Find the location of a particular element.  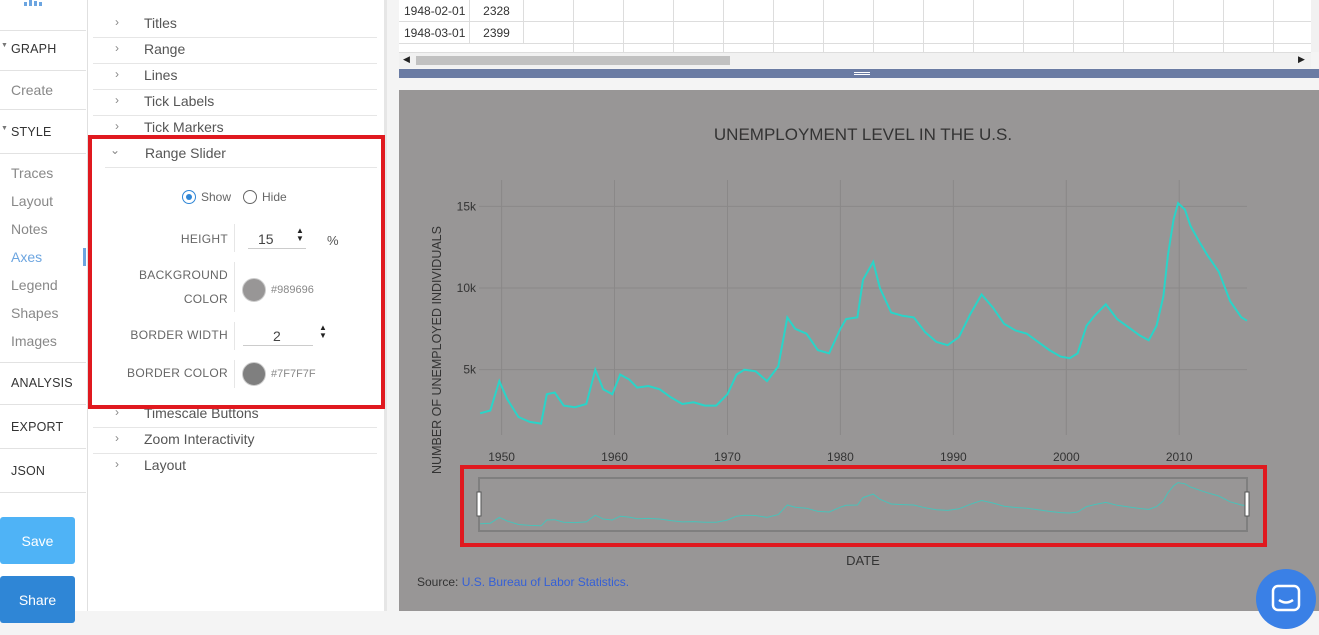

bg-color-swatch is located at coordinates (254, 290).